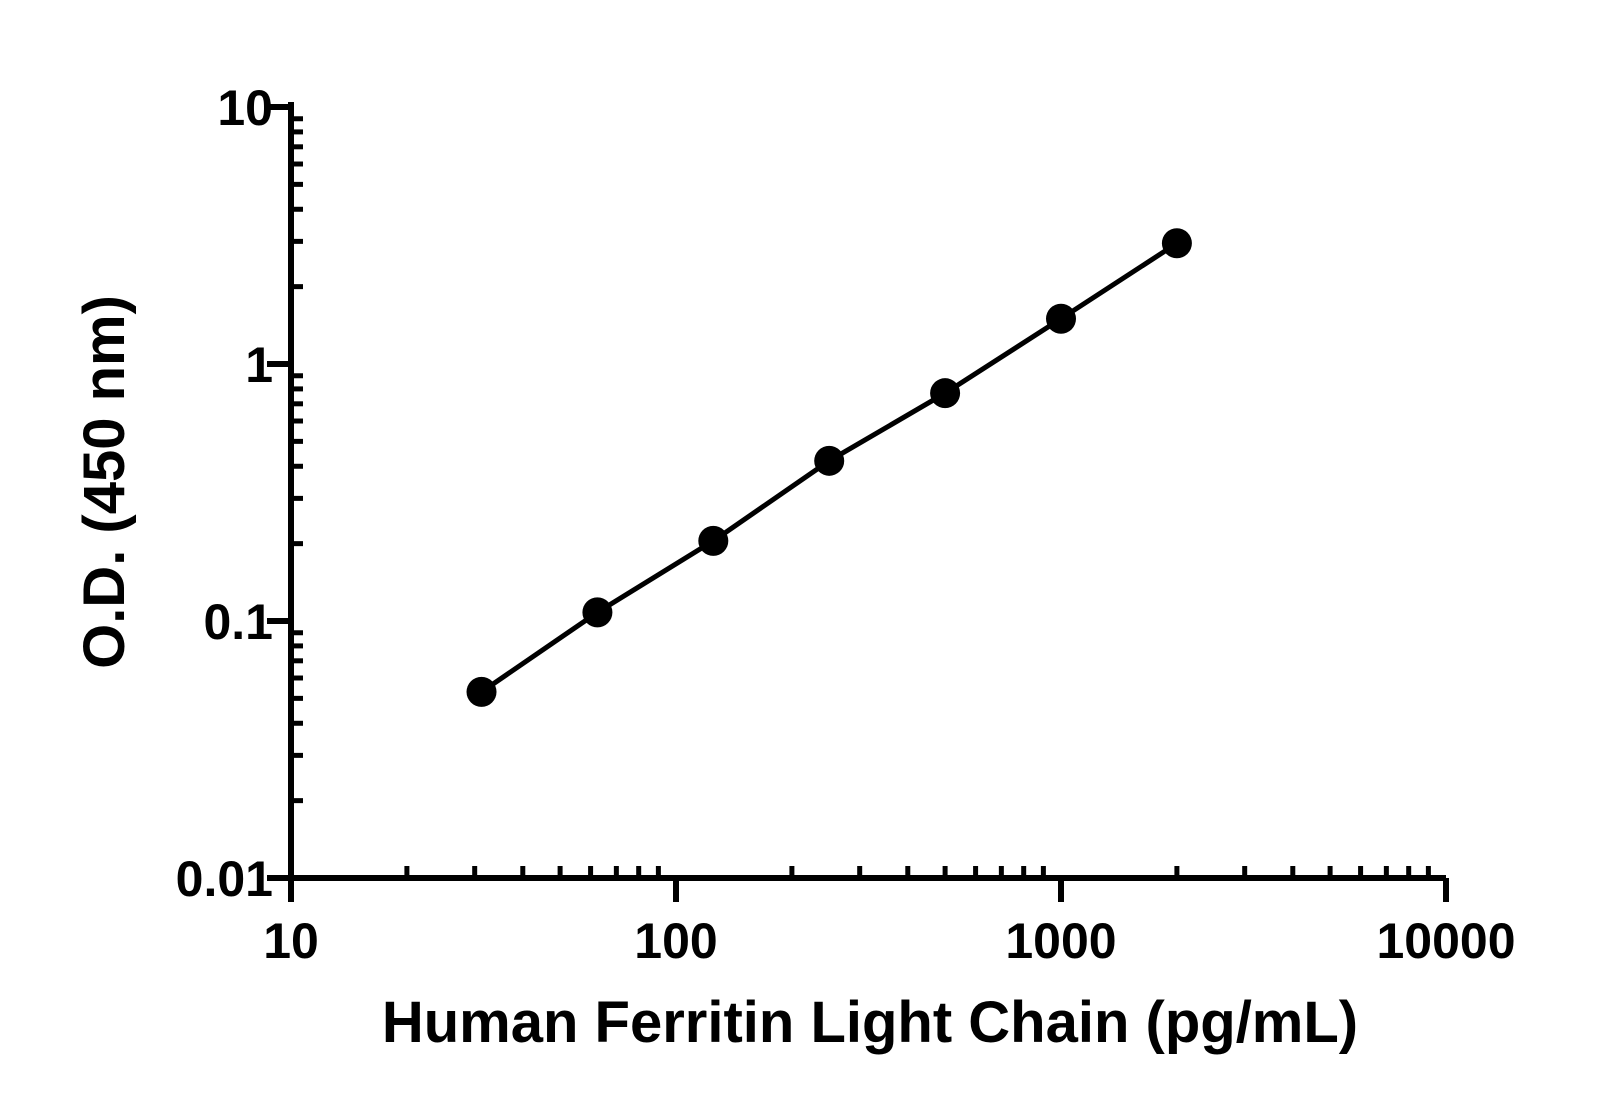  Describe the element at coordinates (675, 941) in the screenshot. I see `x-tick-label: 100` at that location.